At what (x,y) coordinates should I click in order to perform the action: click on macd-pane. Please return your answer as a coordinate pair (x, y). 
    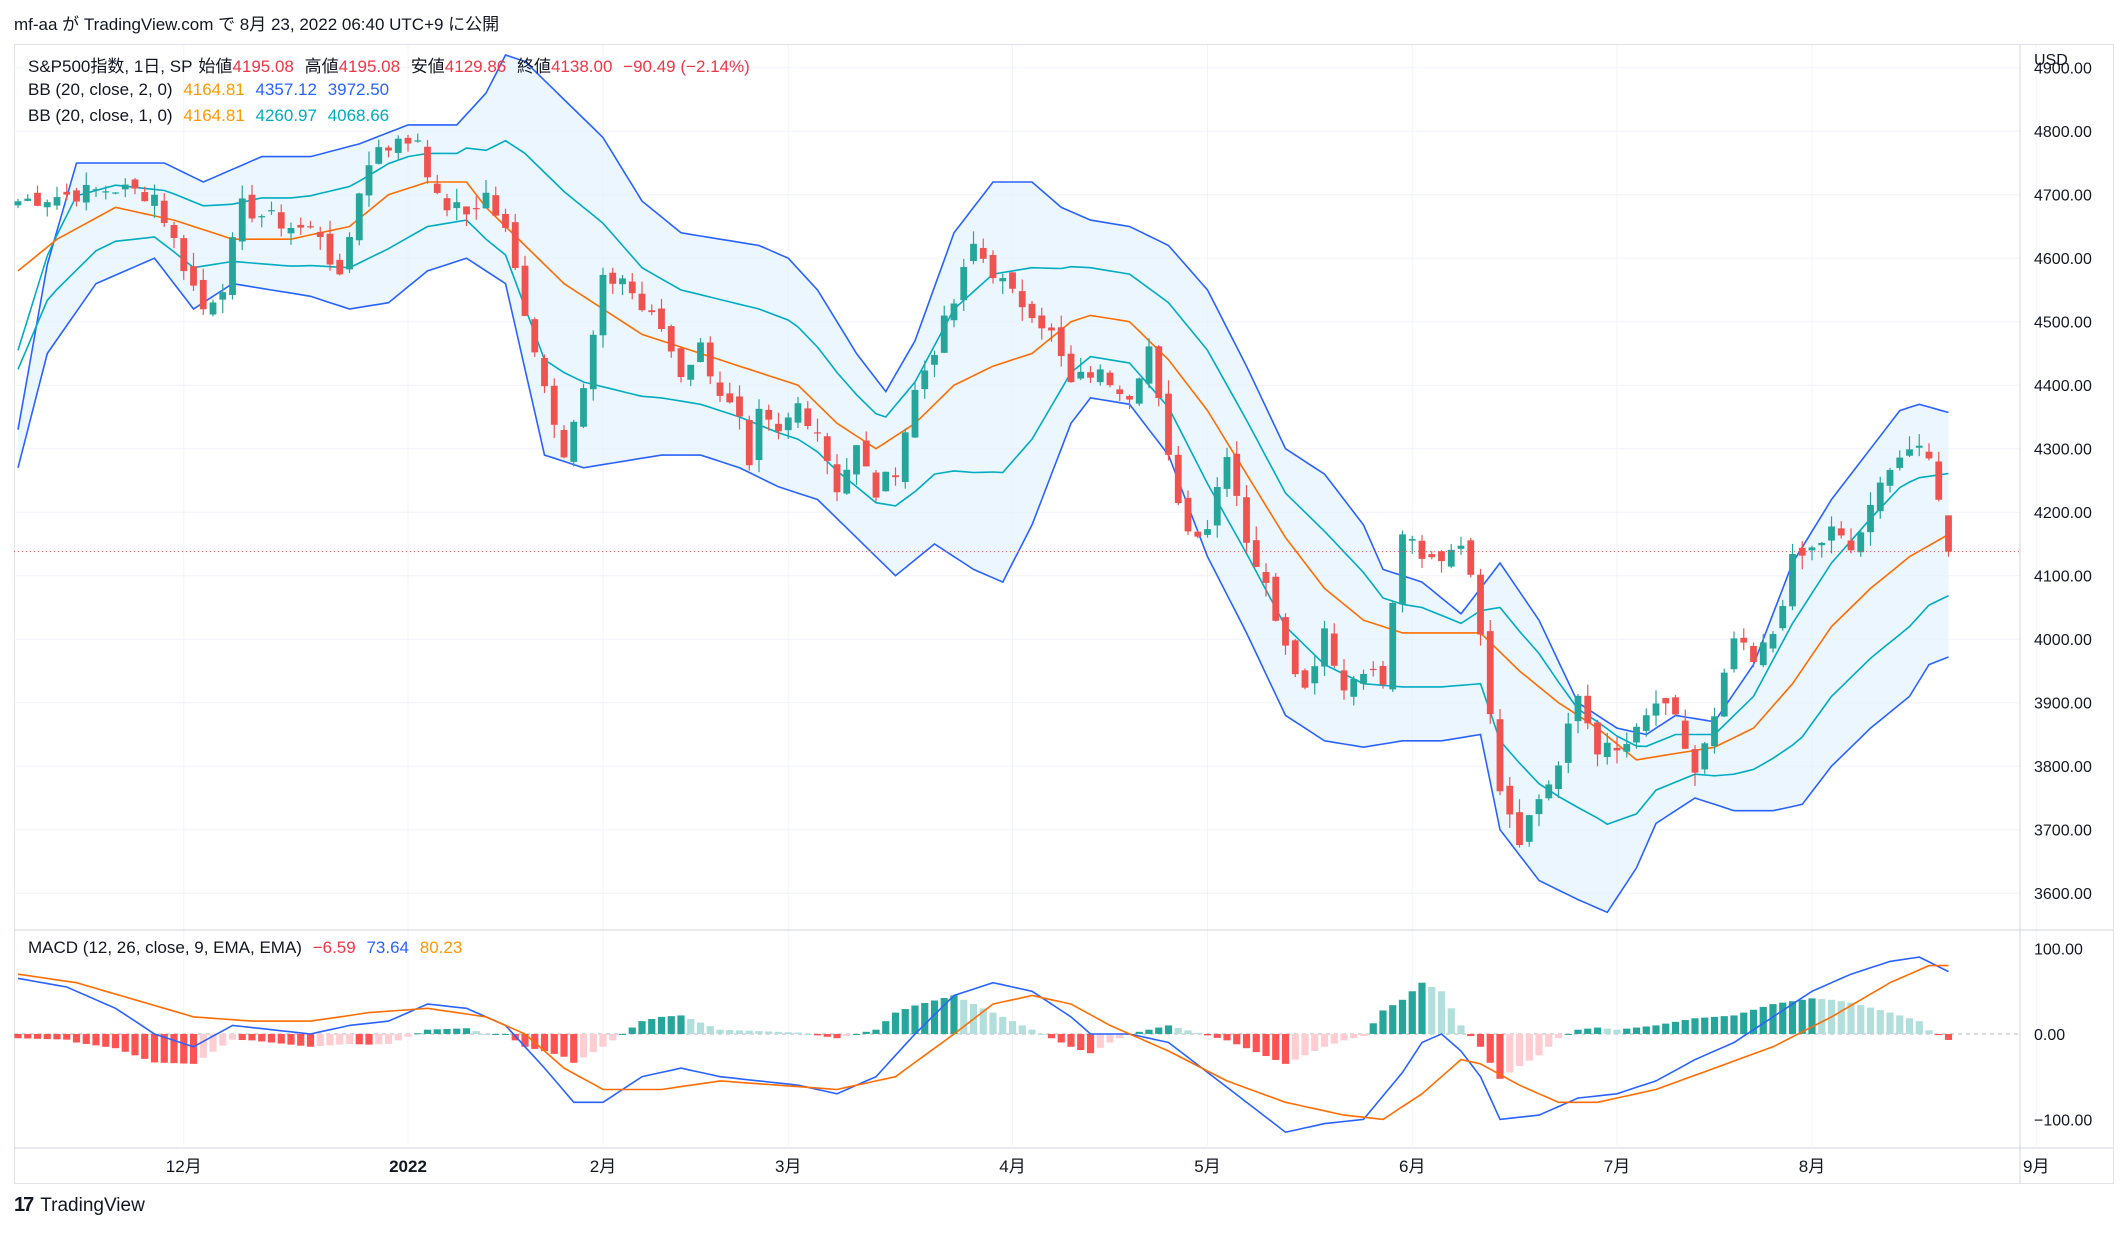
    Looking at the image, I should click on (1017, 1045).